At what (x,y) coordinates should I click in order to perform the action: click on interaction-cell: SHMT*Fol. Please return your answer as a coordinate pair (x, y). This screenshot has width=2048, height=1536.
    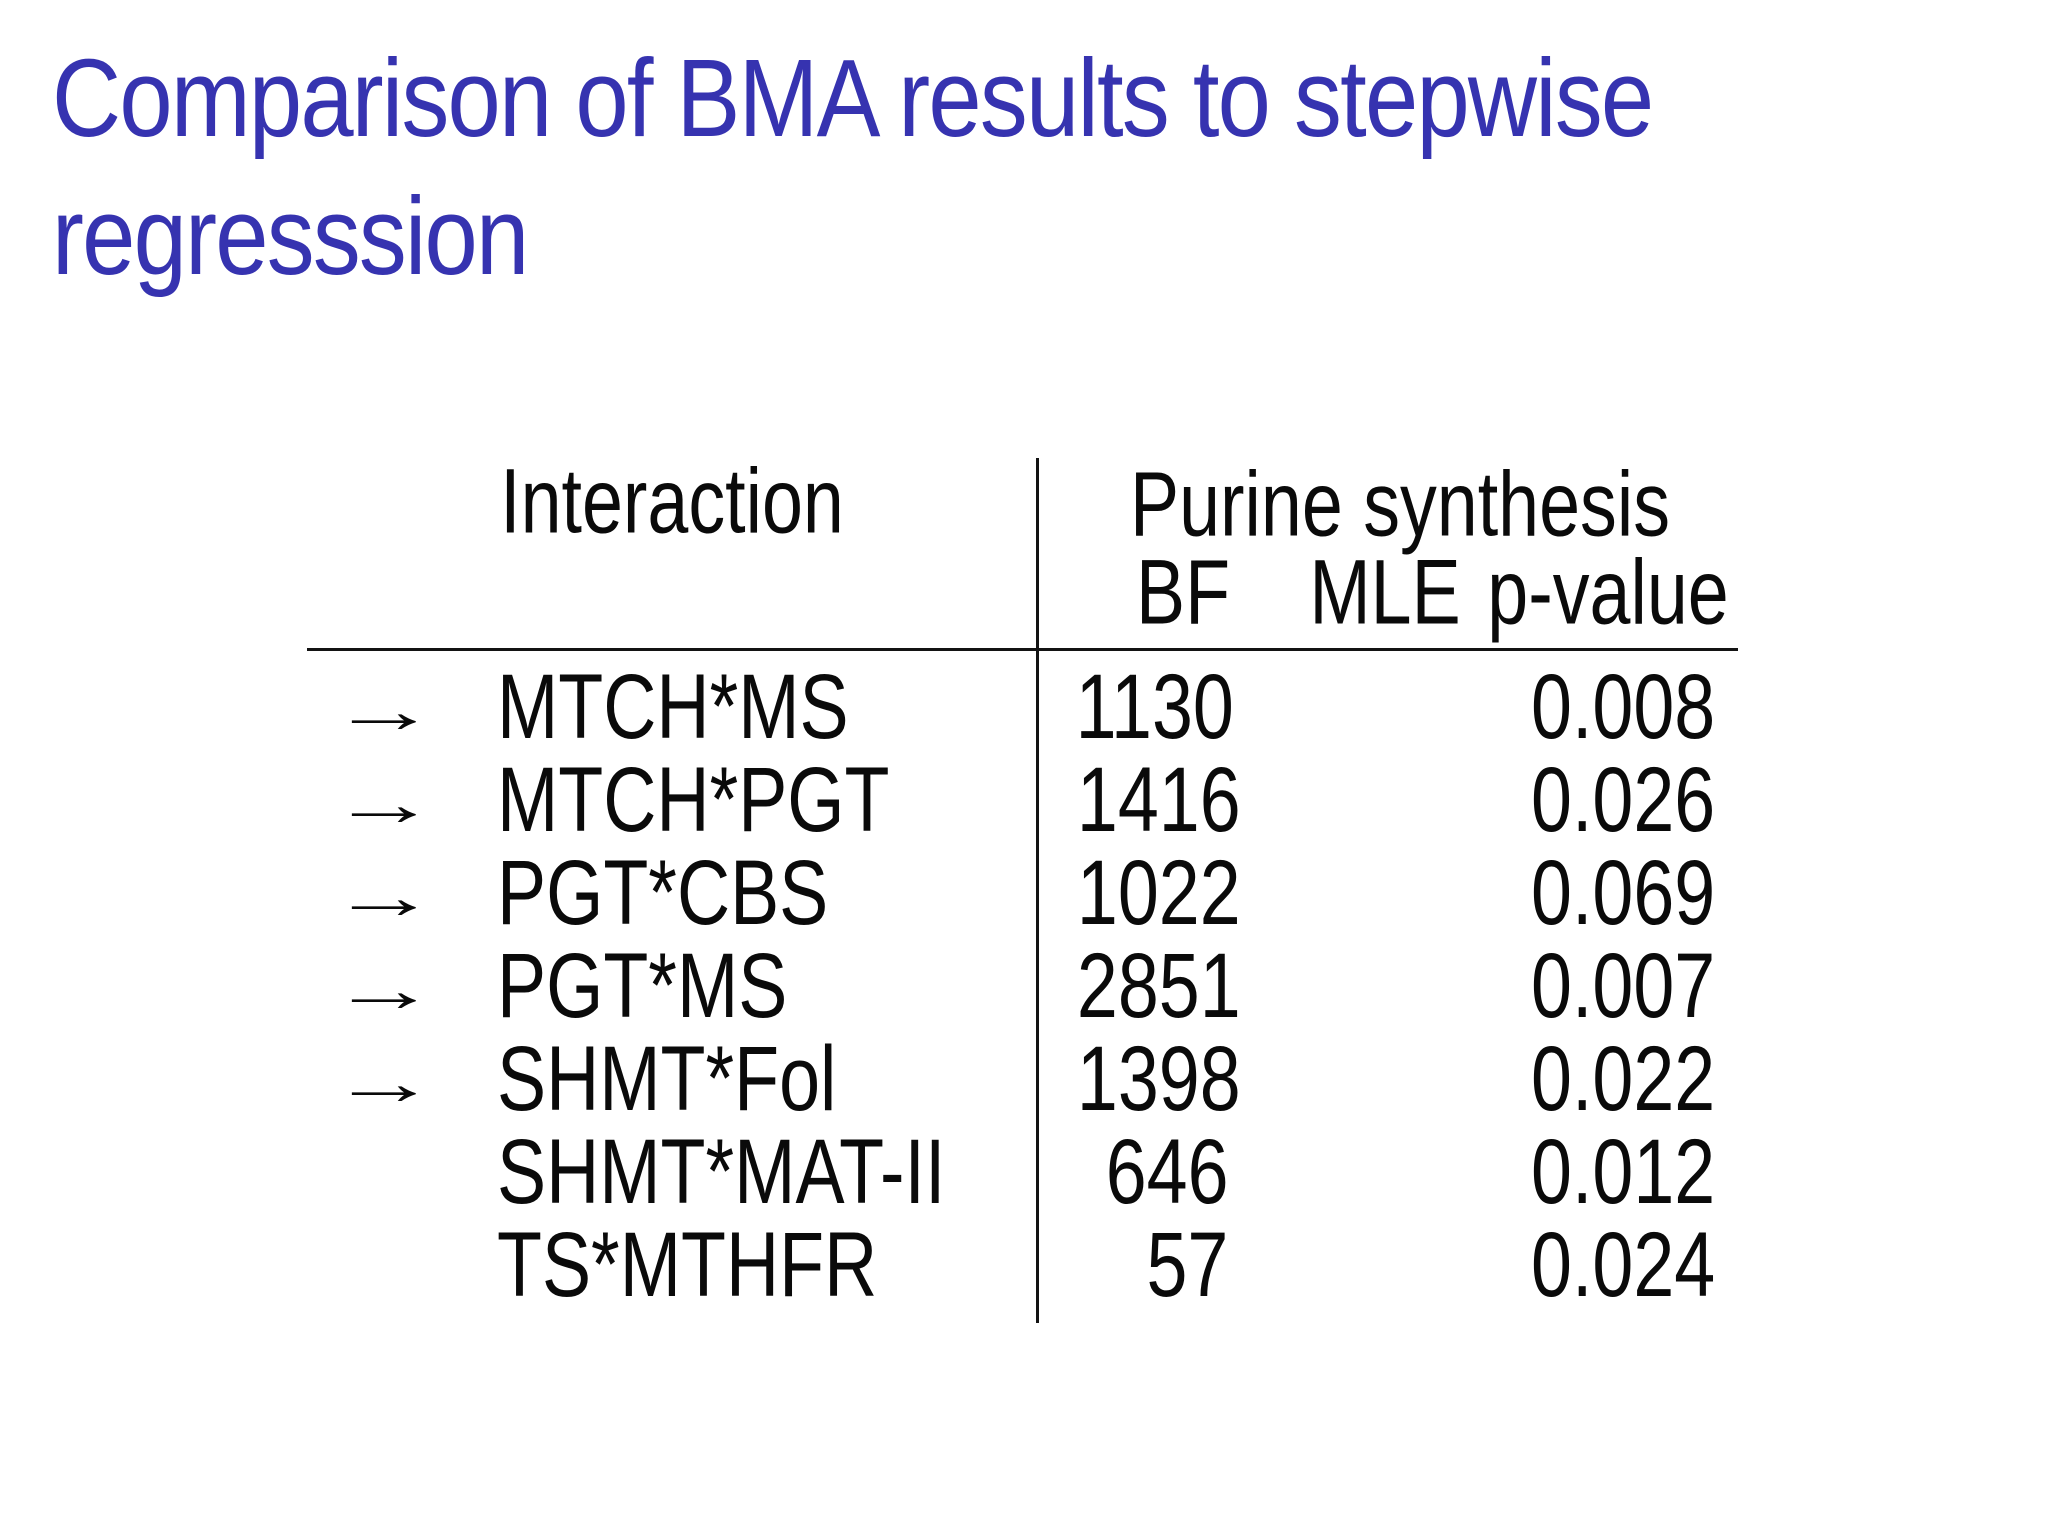
    Looking at the image, I should click on (667, 1079).